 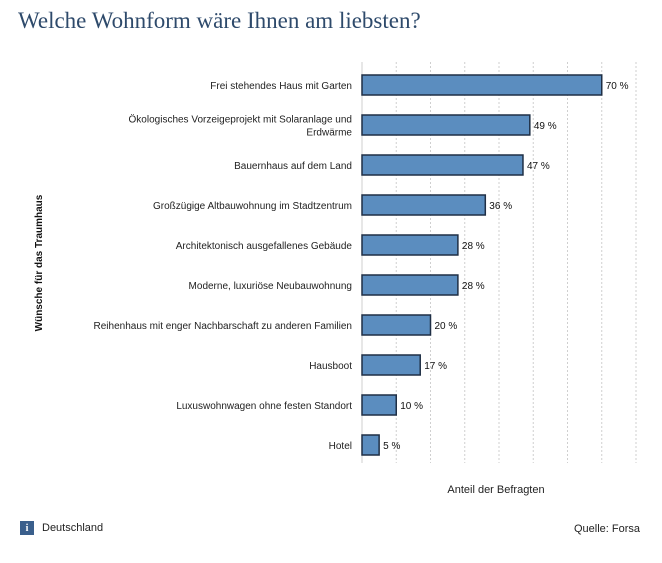 I want to click on category-label-line: Großzügige Altbauwohnung im Stadtzentrum, so click(x=252, y=206).